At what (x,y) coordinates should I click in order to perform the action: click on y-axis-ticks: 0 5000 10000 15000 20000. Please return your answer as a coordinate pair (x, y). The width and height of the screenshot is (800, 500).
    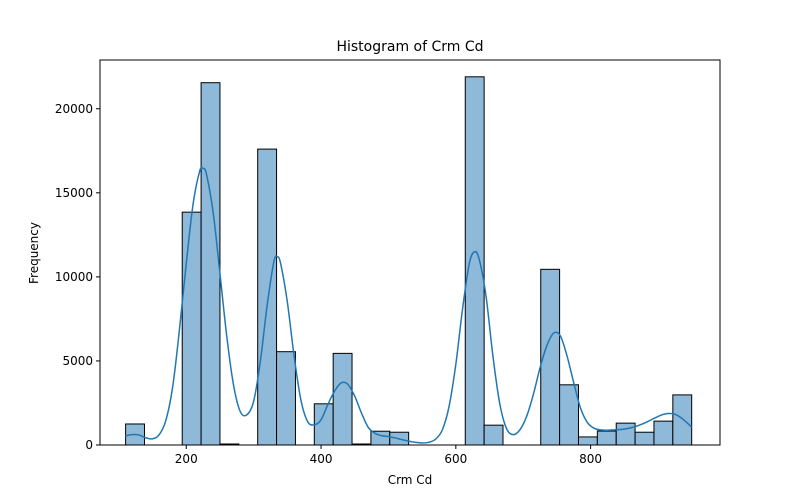
    Looking at the image, I should click on (77, 277).